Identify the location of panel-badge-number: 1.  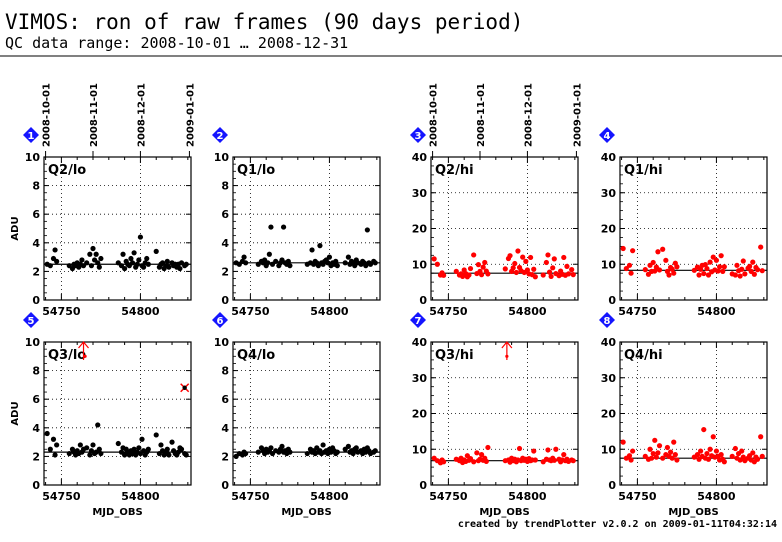
(31, 136).